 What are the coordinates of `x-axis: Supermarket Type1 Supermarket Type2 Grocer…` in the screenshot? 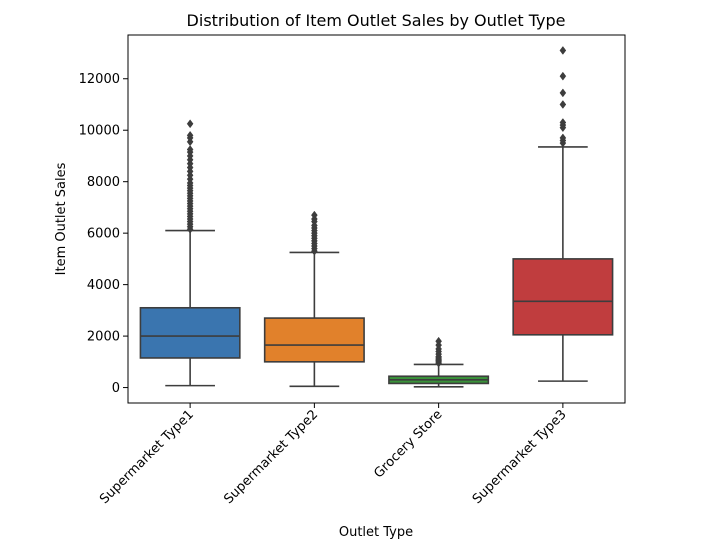 It's located at (333, 455).